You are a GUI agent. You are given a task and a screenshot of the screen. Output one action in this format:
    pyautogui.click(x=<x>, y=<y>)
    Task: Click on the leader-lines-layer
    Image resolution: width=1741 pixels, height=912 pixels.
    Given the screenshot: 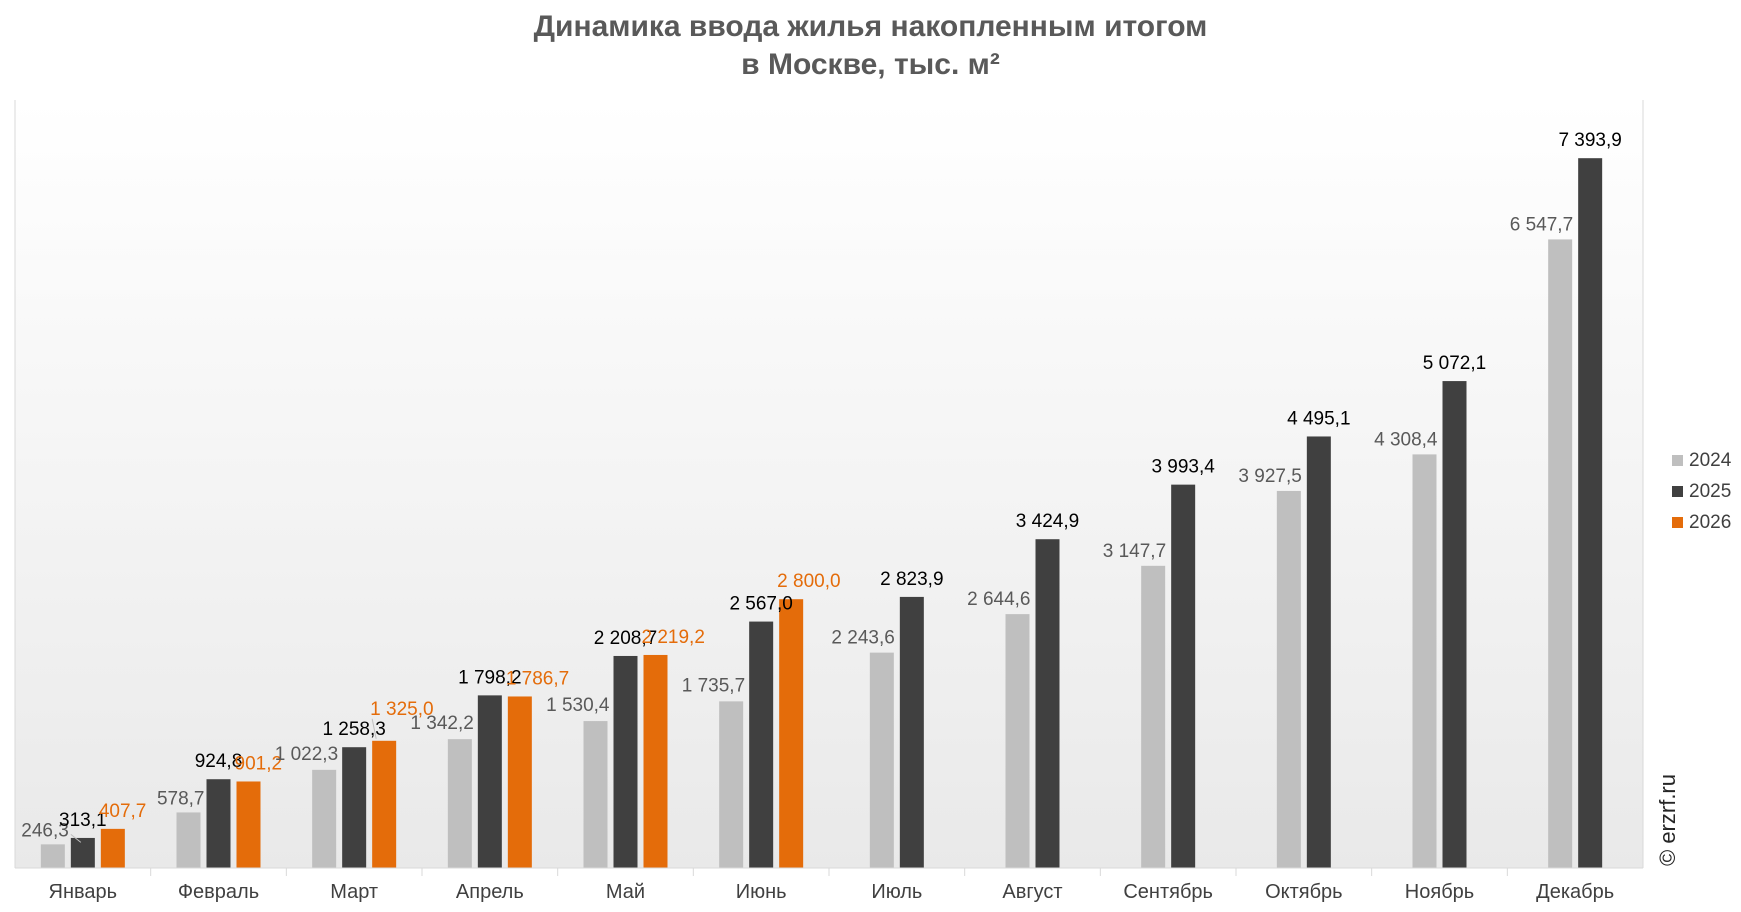 What is the action you would take?
    pyautogui.click(x=223, y=780)
    